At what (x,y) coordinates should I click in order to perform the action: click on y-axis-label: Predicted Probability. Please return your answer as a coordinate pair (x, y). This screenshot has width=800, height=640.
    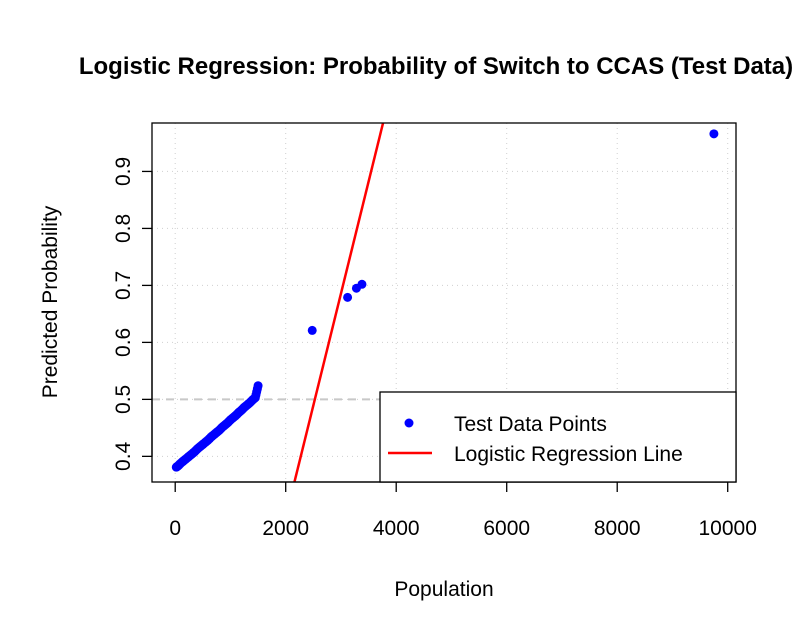
    Looking at the image, I should click on (50, 301).